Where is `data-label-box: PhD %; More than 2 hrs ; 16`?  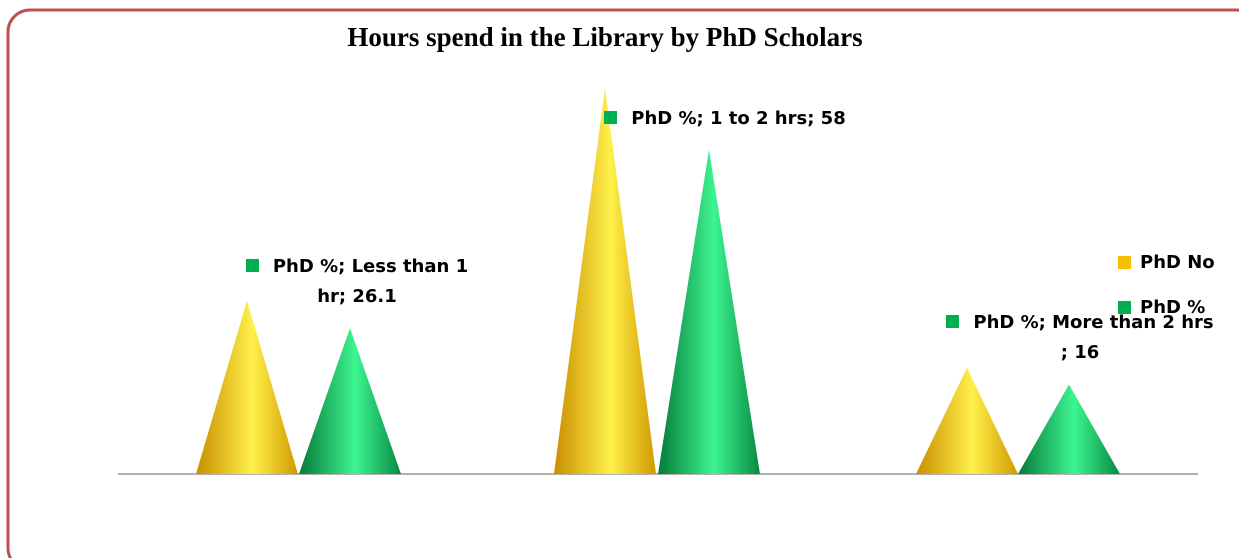 data-label-box: PhD %; More than 2 hrs ; 16 is located at coordinates (1080, 338).